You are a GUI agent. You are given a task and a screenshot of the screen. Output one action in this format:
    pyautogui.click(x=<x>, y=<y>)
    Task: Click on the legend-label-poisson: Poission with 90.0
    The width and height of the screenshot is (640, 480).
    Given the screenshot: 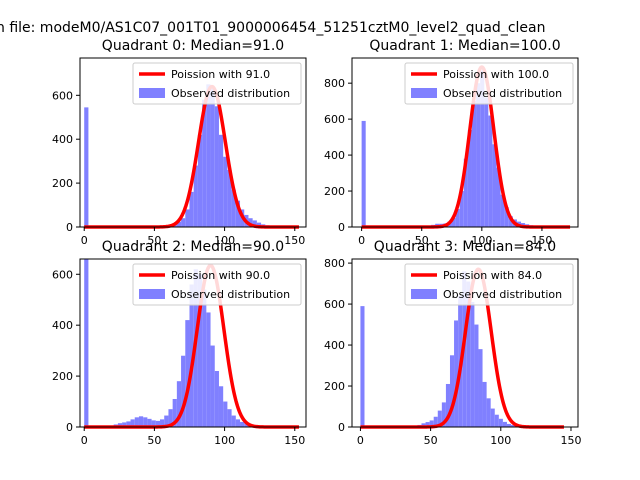 What is the action you would take?
    pyautogui.click(x=220, y=275)
    